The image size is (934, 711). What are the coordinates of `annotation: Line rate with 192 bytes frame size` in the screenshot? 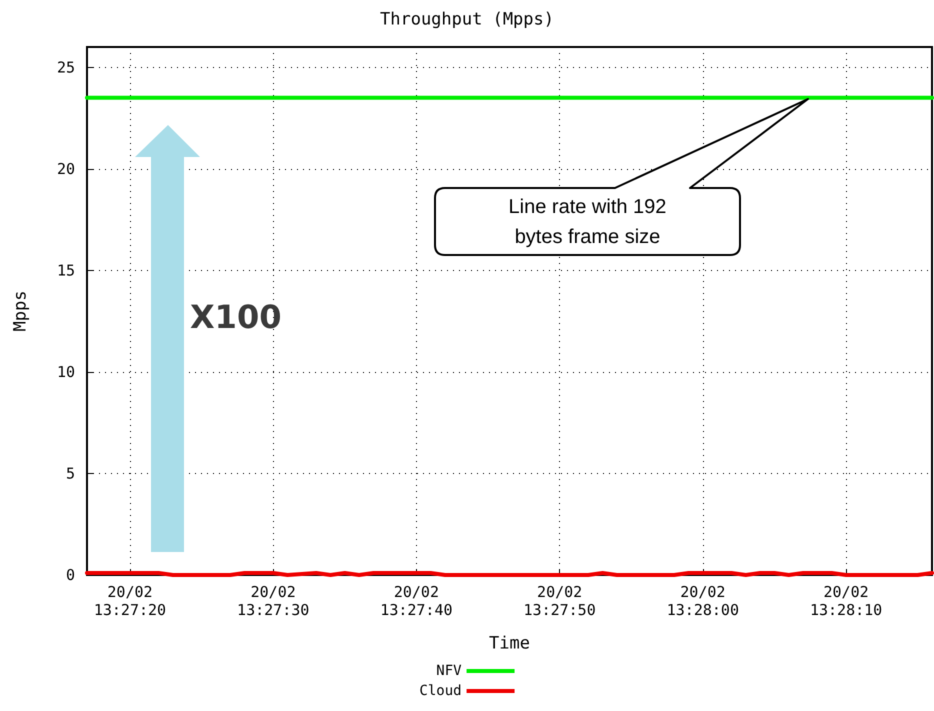 It's located at (588, 222).